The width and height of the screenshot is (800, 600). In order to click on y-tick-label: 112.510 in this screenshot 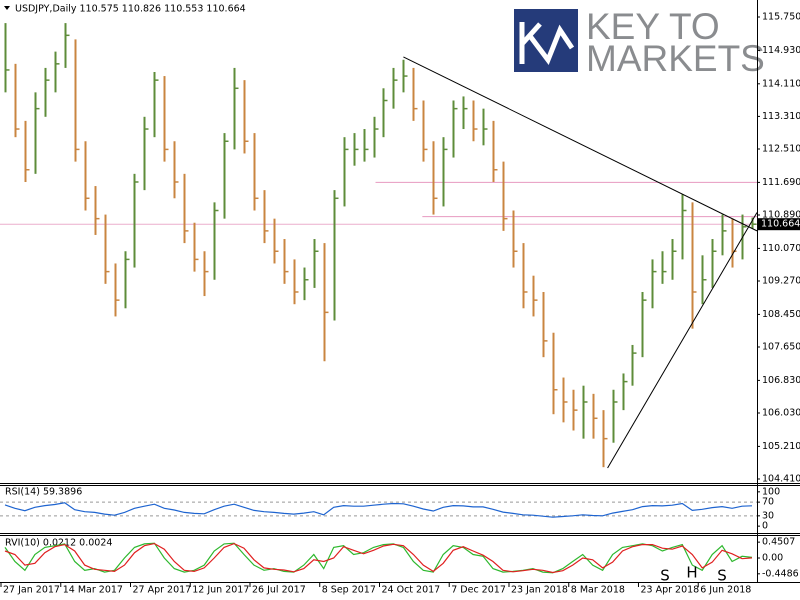, I will do `click(781, 148)`.